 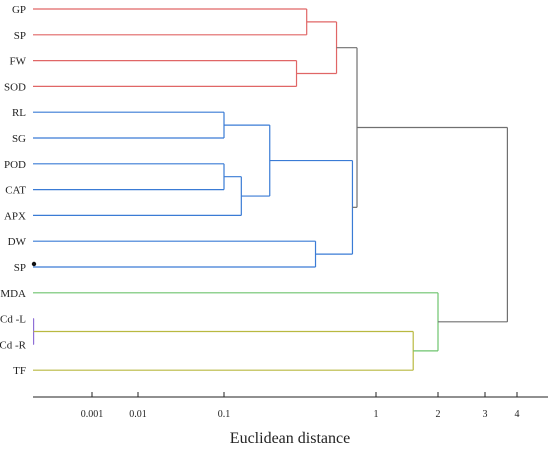 What do you see at coordinates (223, 350) in the screenshot?
I see `branch-m12` at bounding box center [223, 350].